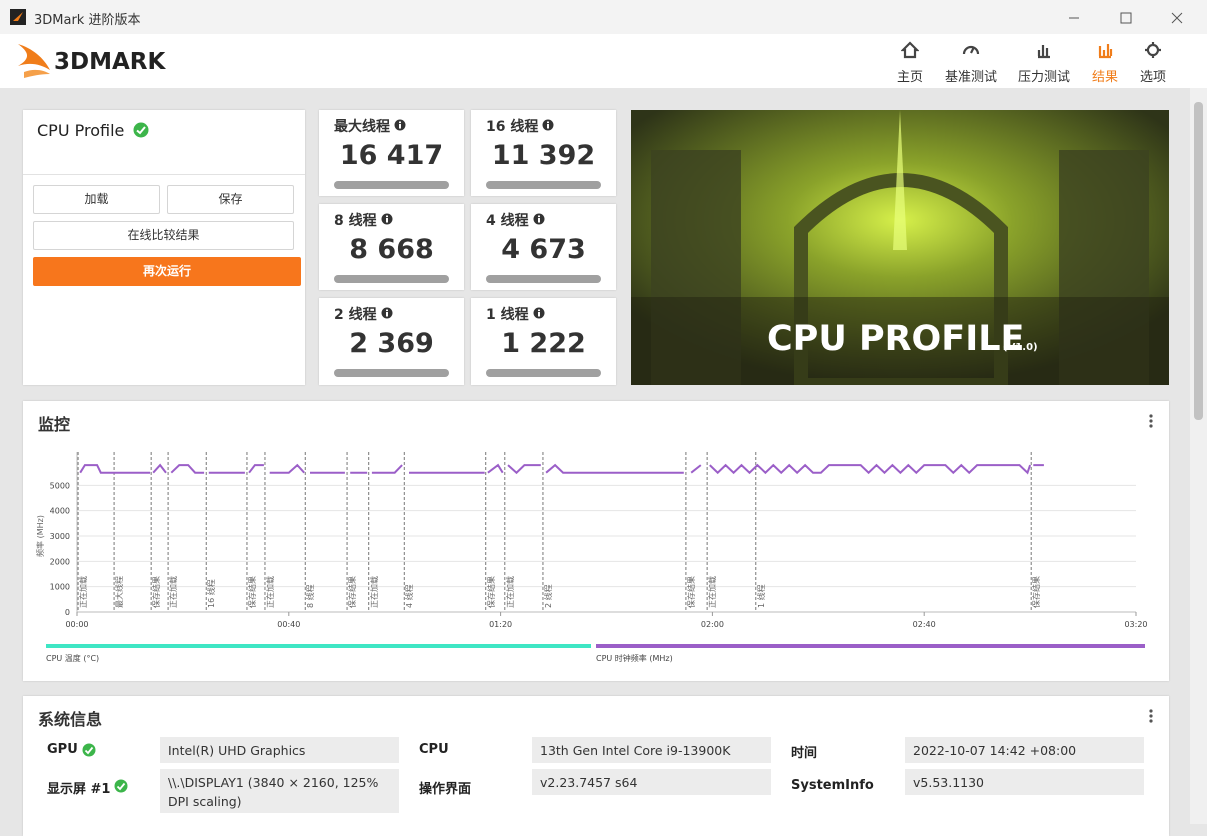 The height and width of the screenshot is (836, 1207). What do you see at coordinates (355, 221) in the screenshot?
I see `score-label: 8 线程` at bounding box center [355, 221].